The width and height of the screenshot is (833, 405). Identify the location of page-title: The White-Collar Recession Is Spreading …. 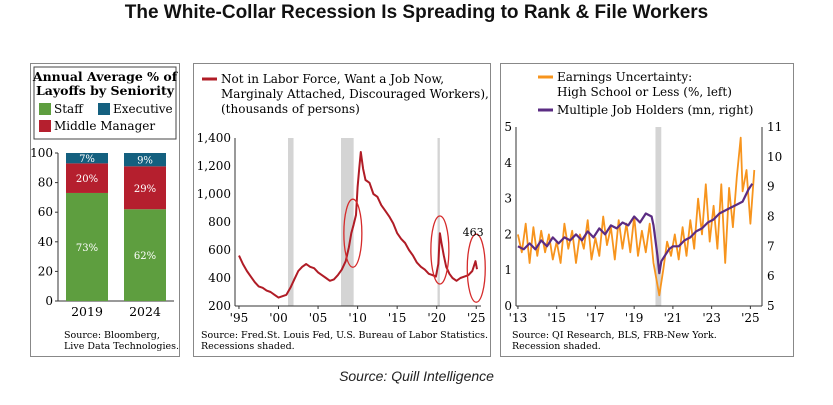
(416, 12).